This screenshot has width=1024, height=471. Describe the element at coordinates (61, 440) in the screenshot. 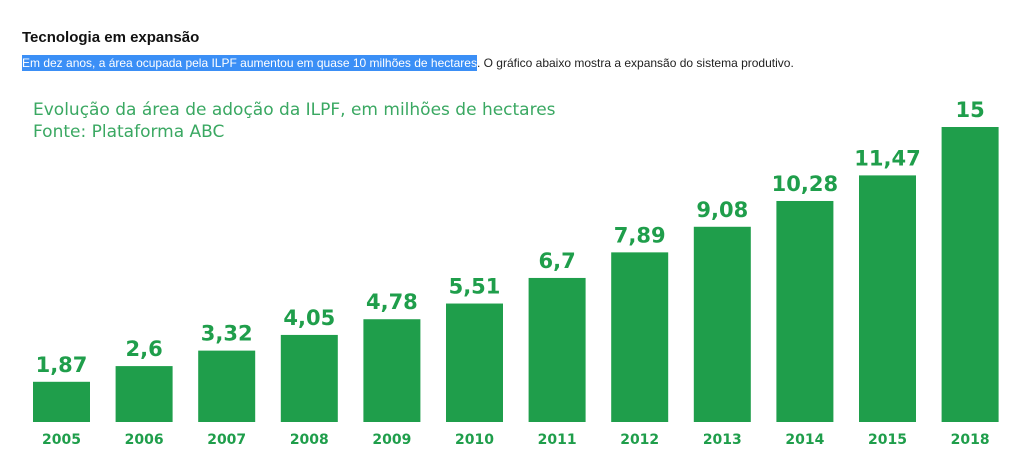

I see `year-label: 2005` at that location.